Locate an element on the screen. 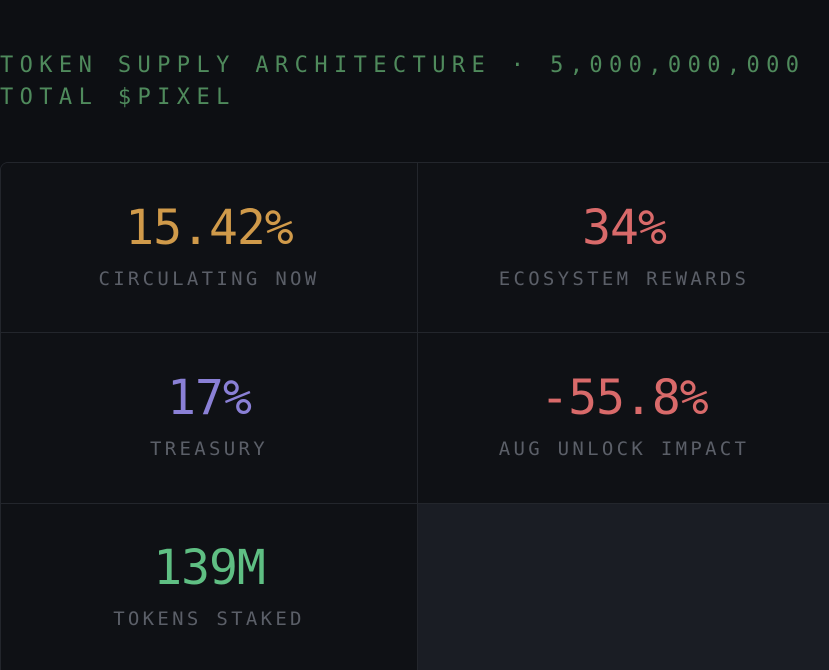 This screenshot has height=670, width=829. stat-card-treasury: 17% TREASURY is located at coordinates (209, 418).